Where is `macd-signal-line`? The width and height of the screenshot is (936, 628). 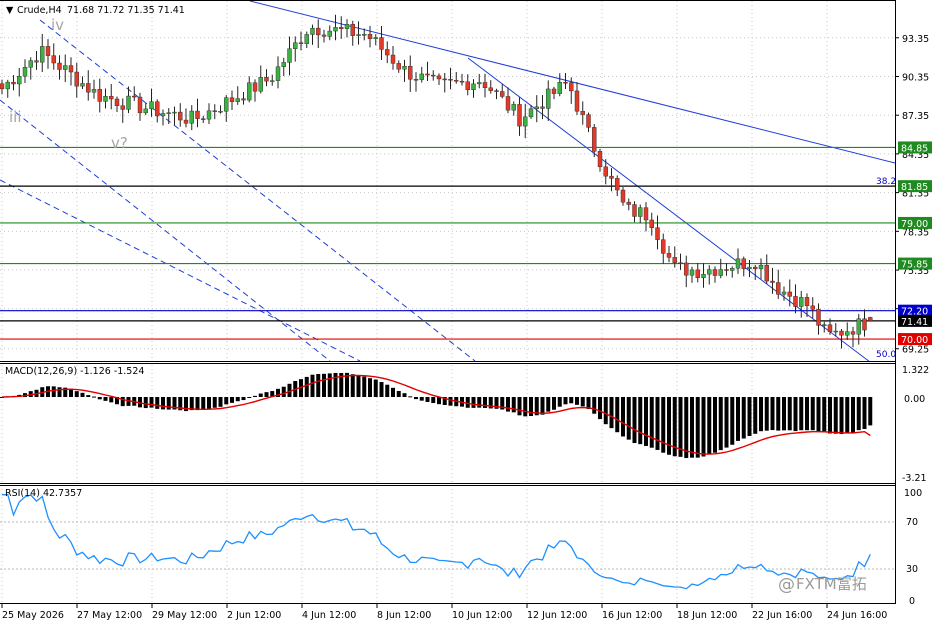
macd-signal-line is located at coordinates (436, 414).